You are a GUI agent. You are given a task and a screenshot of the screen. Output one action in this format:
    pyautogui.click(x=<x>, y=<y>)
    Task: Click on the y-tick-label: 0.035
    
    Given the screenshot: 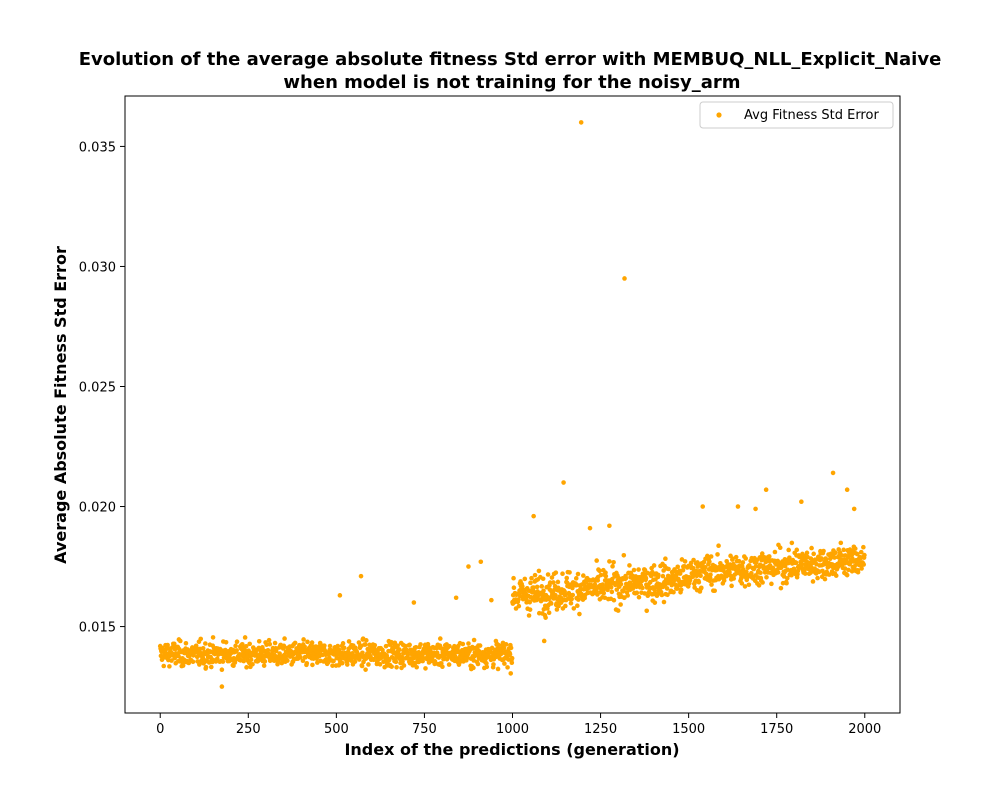 What is the action you would take?
    pyautogui.click(x=97, y=147)
    